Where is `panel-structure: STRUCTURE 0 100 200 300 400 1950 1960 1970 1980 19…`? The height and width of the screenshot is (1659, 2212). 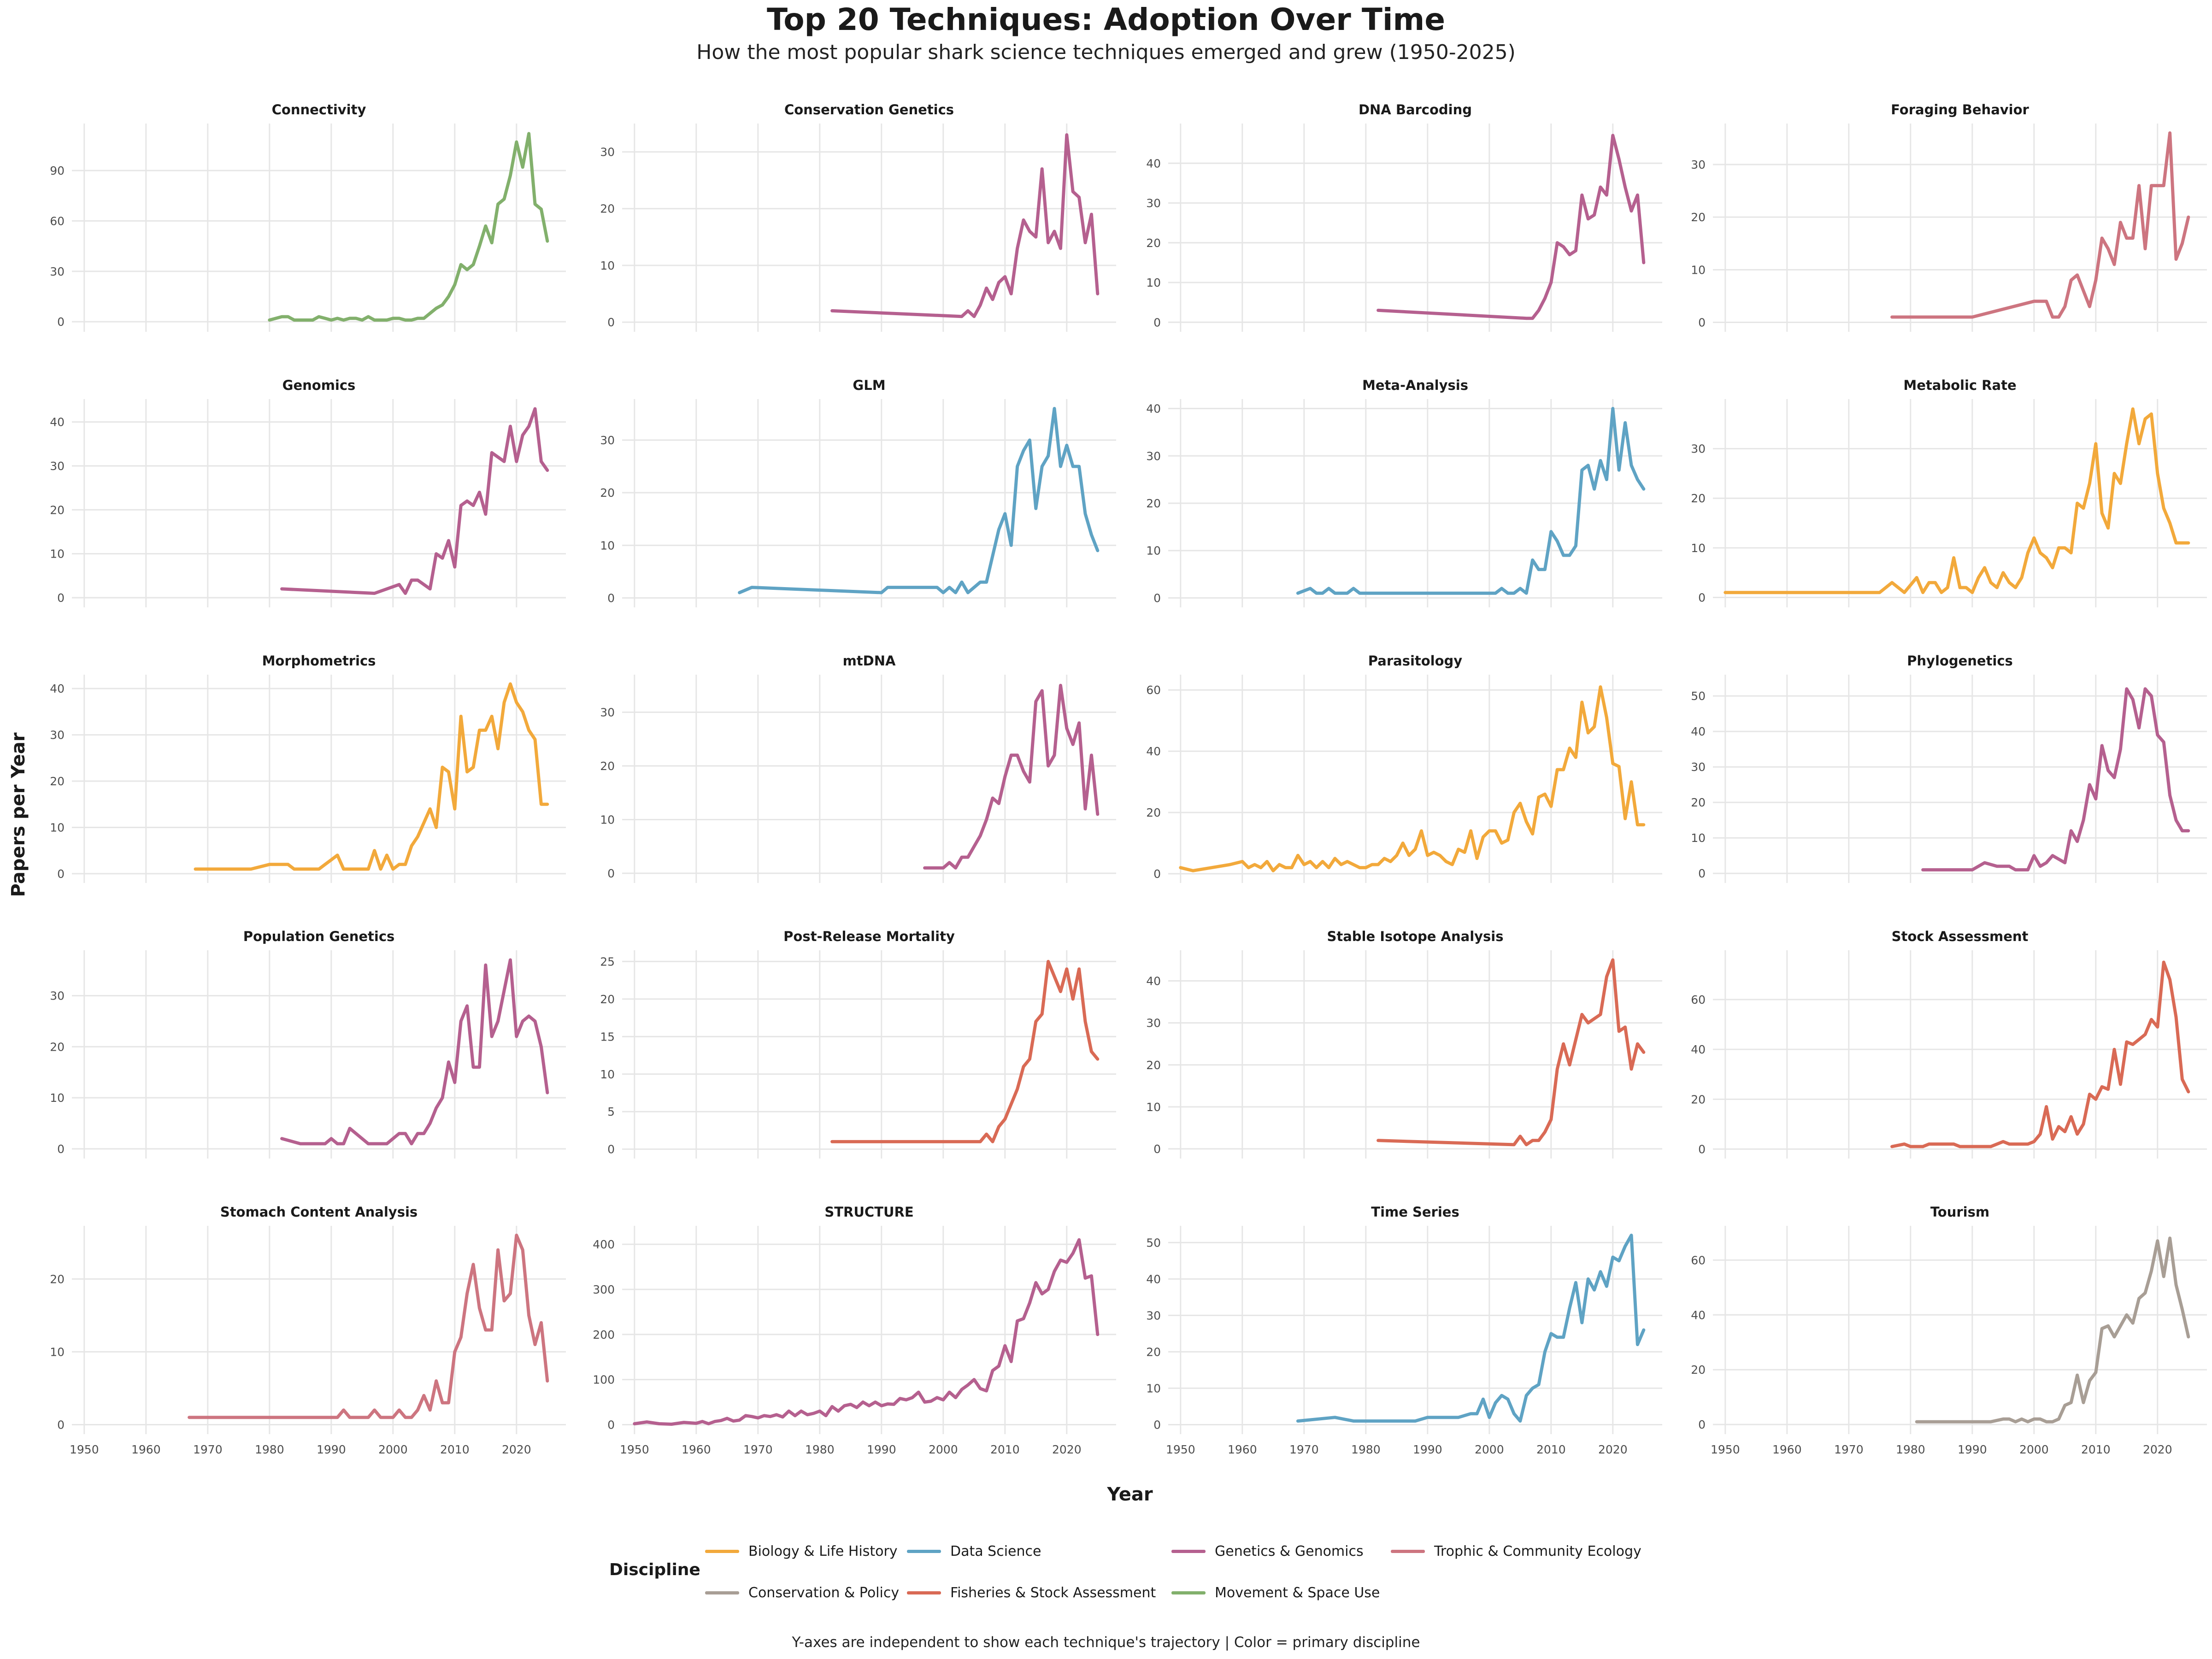
panel-structure: STRUCTURE 0 100 200 300 400 1950 1960 1970 1980 19… is located at coordinates (854, 1330).